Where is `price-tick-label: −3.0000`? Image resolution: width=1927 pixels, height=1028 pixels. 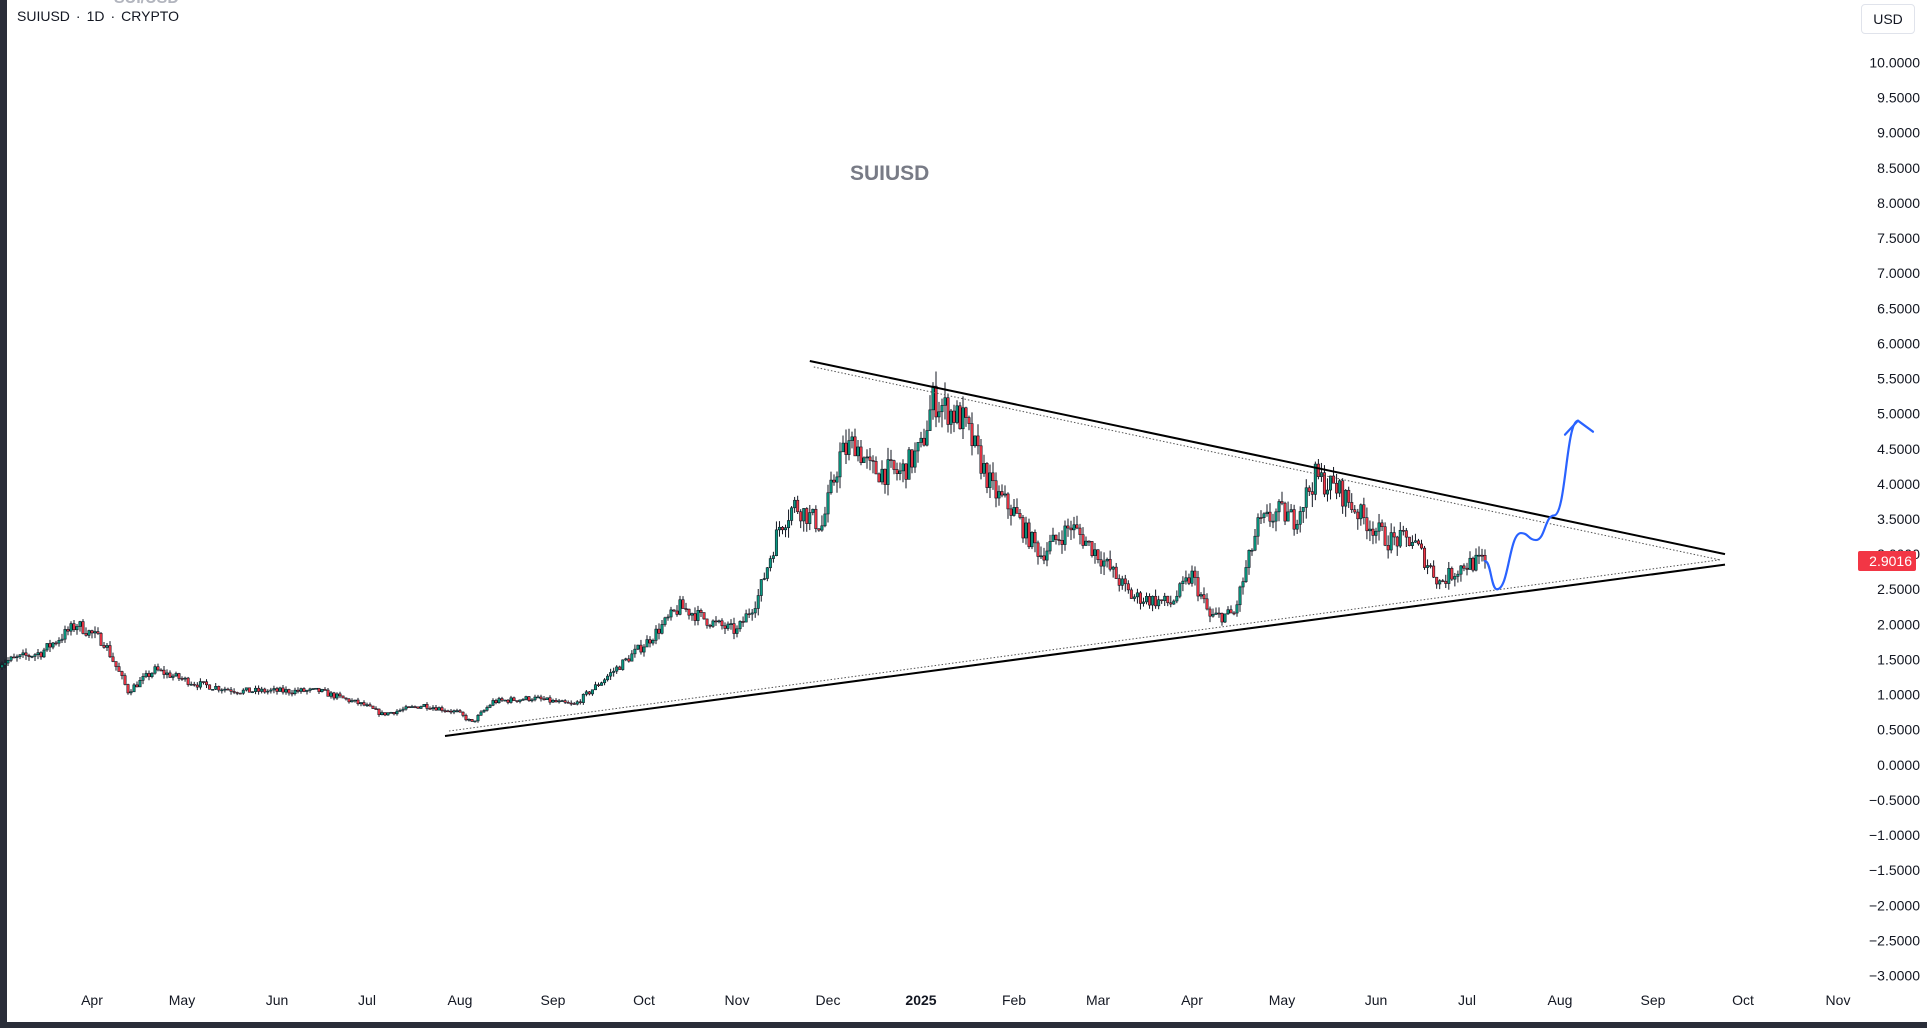
price-tick-label: −3.0000 is located at coordinates (1894, 976).